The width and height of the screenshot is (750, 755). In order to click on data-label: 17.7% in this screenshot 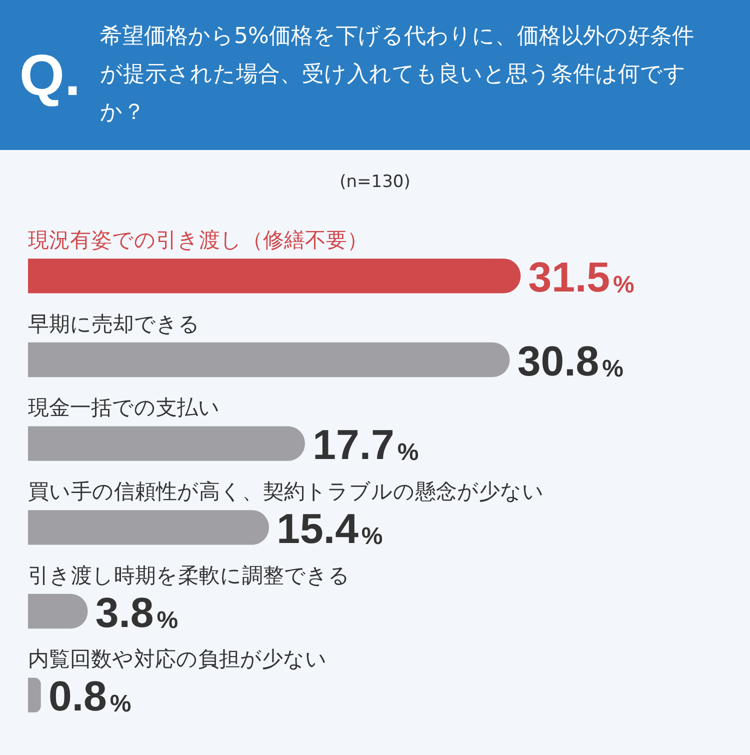, I will do `click(365, 444)`.